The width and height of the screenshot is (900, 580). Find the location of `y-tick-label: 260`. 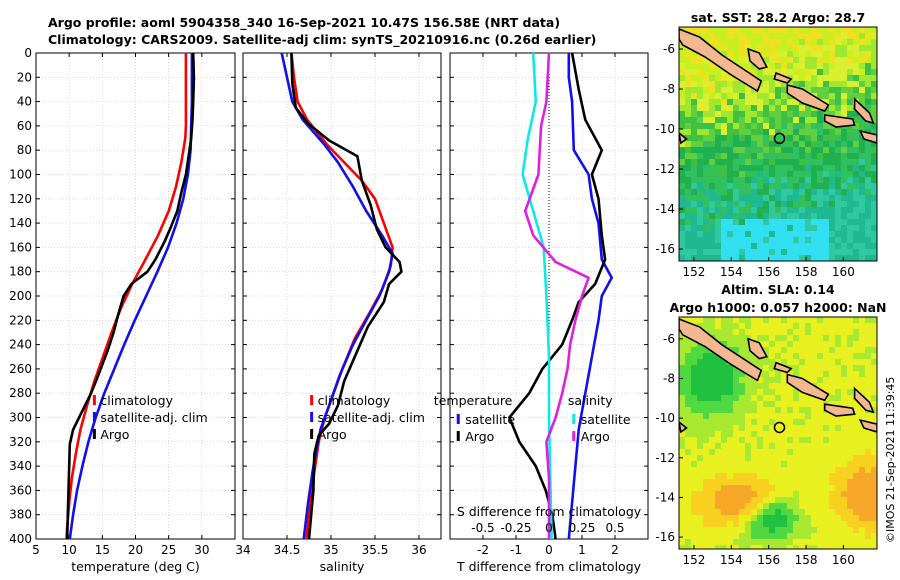

y-tick-label: 260 is located at coordinates (20, 369).